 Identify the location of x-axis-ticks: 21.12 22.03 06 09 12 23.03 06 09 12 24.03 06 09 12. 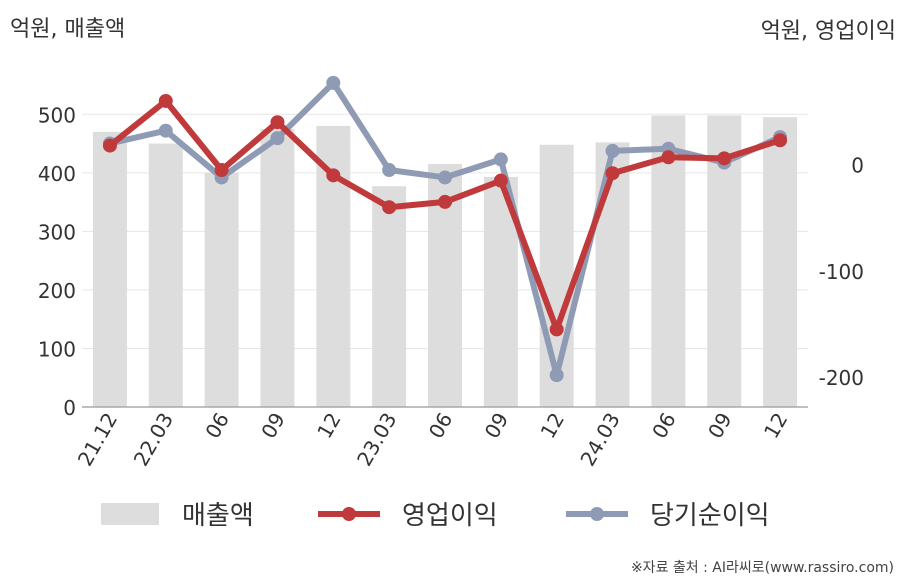
(433, 440).